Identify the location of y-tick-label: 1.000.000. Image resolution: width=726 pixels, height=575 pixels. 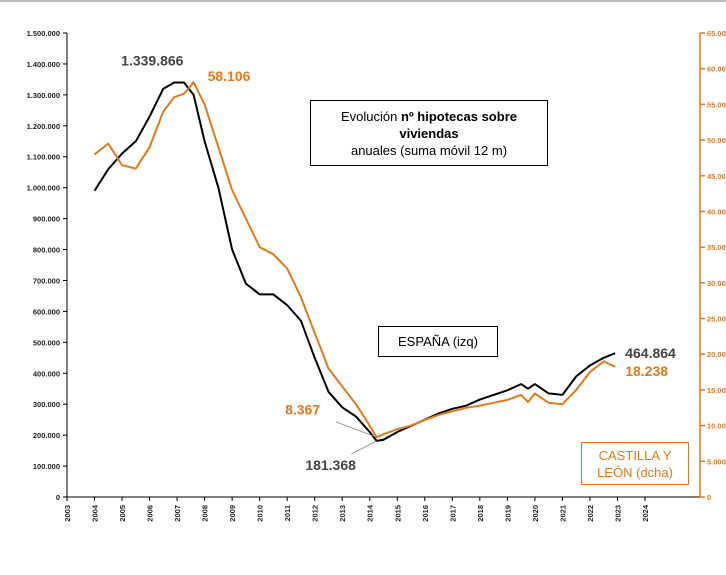
(43, 188).